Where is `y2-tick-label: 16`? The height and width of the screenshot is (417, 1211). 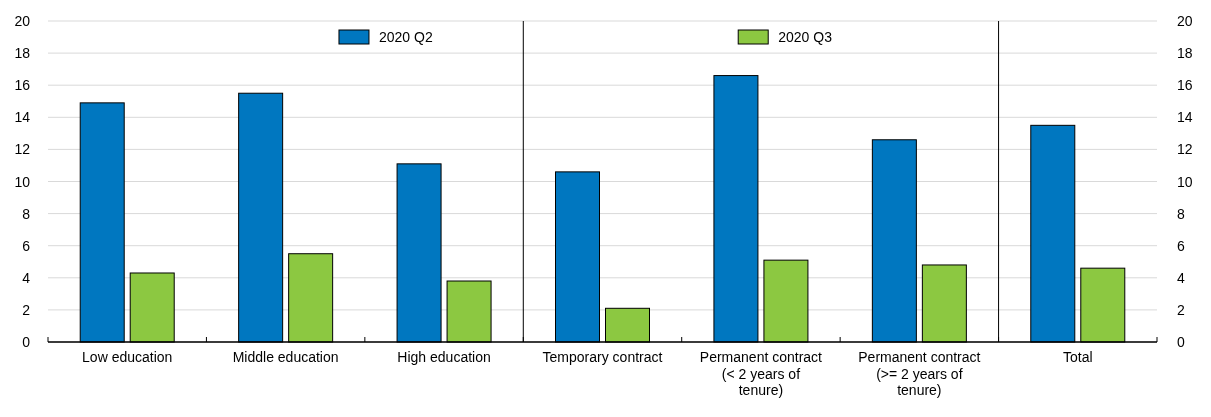
y2-tick-label: 16 is located at coordinates (1185, 85).